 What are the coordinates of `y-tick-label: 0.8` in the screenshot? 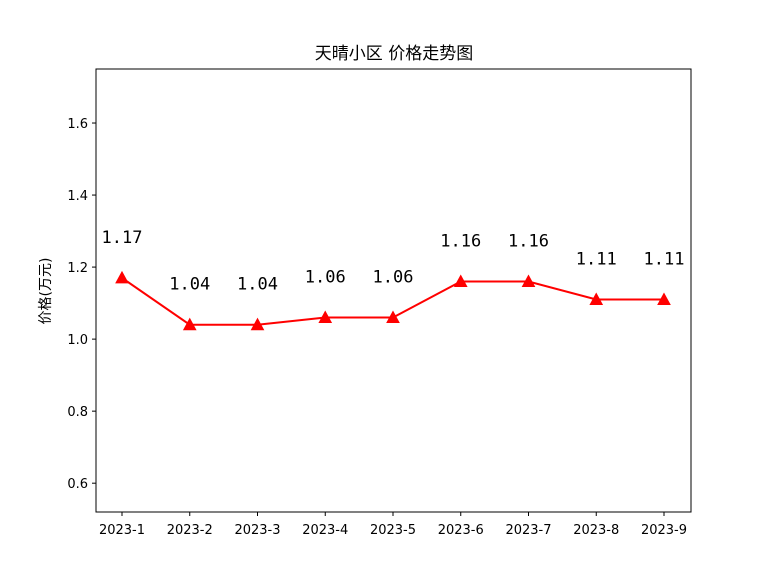 It's located at (77, 412).